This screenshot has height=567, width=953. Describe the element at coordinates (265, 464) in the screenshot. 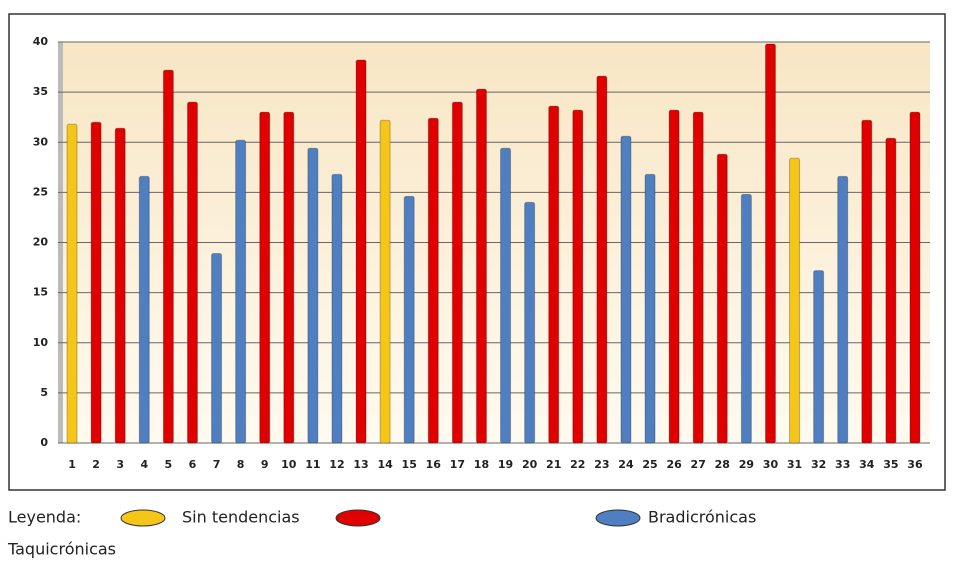

I see `x-tick-label: 9` at that location.